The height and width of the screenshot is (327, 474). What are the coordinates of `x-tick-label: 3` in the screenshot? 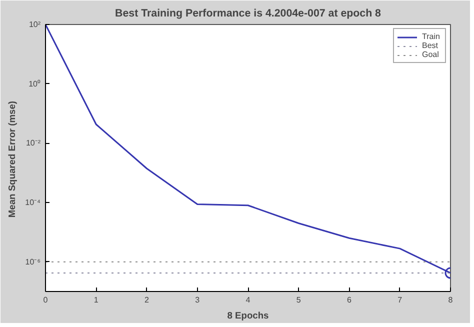 It's located at (197, 300).